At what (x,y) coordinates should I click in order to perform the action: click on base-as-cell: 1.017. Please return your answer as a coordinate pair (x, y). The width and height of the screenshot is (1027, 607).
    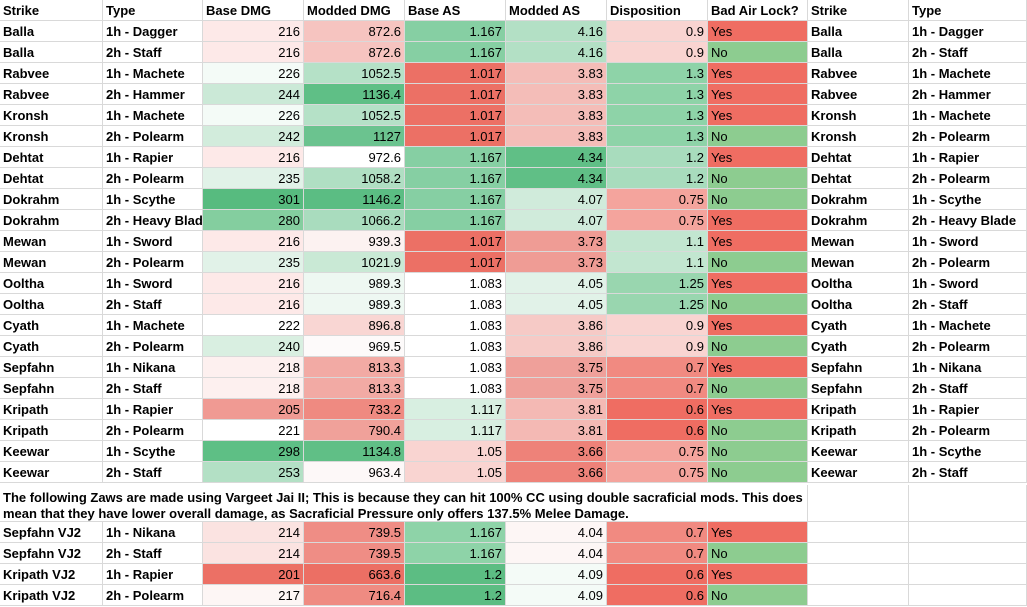
    Looking at the image, I should click on (455, 94).